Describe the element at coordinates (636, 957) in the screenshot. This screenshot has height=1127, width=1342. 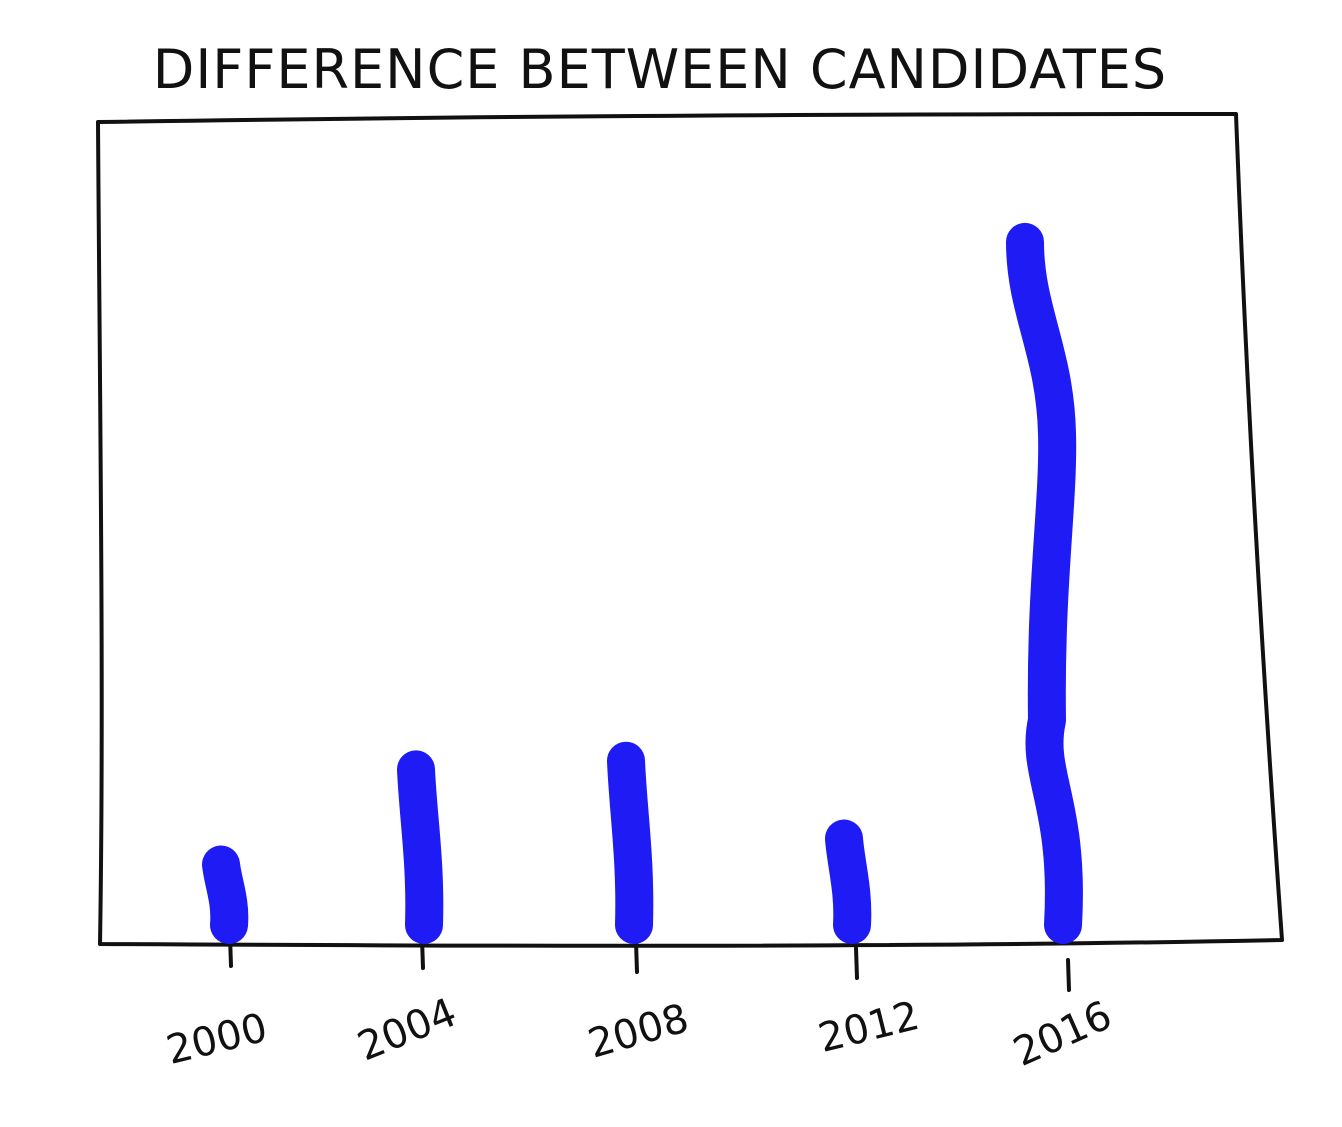
I see `x-tick-2008` at that location.